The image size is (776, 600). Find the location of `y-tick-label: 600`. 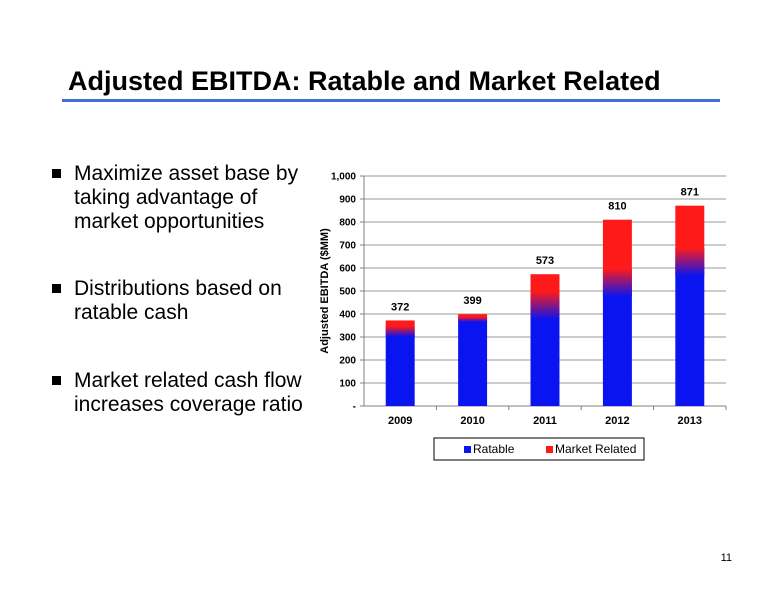

y-tick-label: 600 is located at coordinates (347, 269).